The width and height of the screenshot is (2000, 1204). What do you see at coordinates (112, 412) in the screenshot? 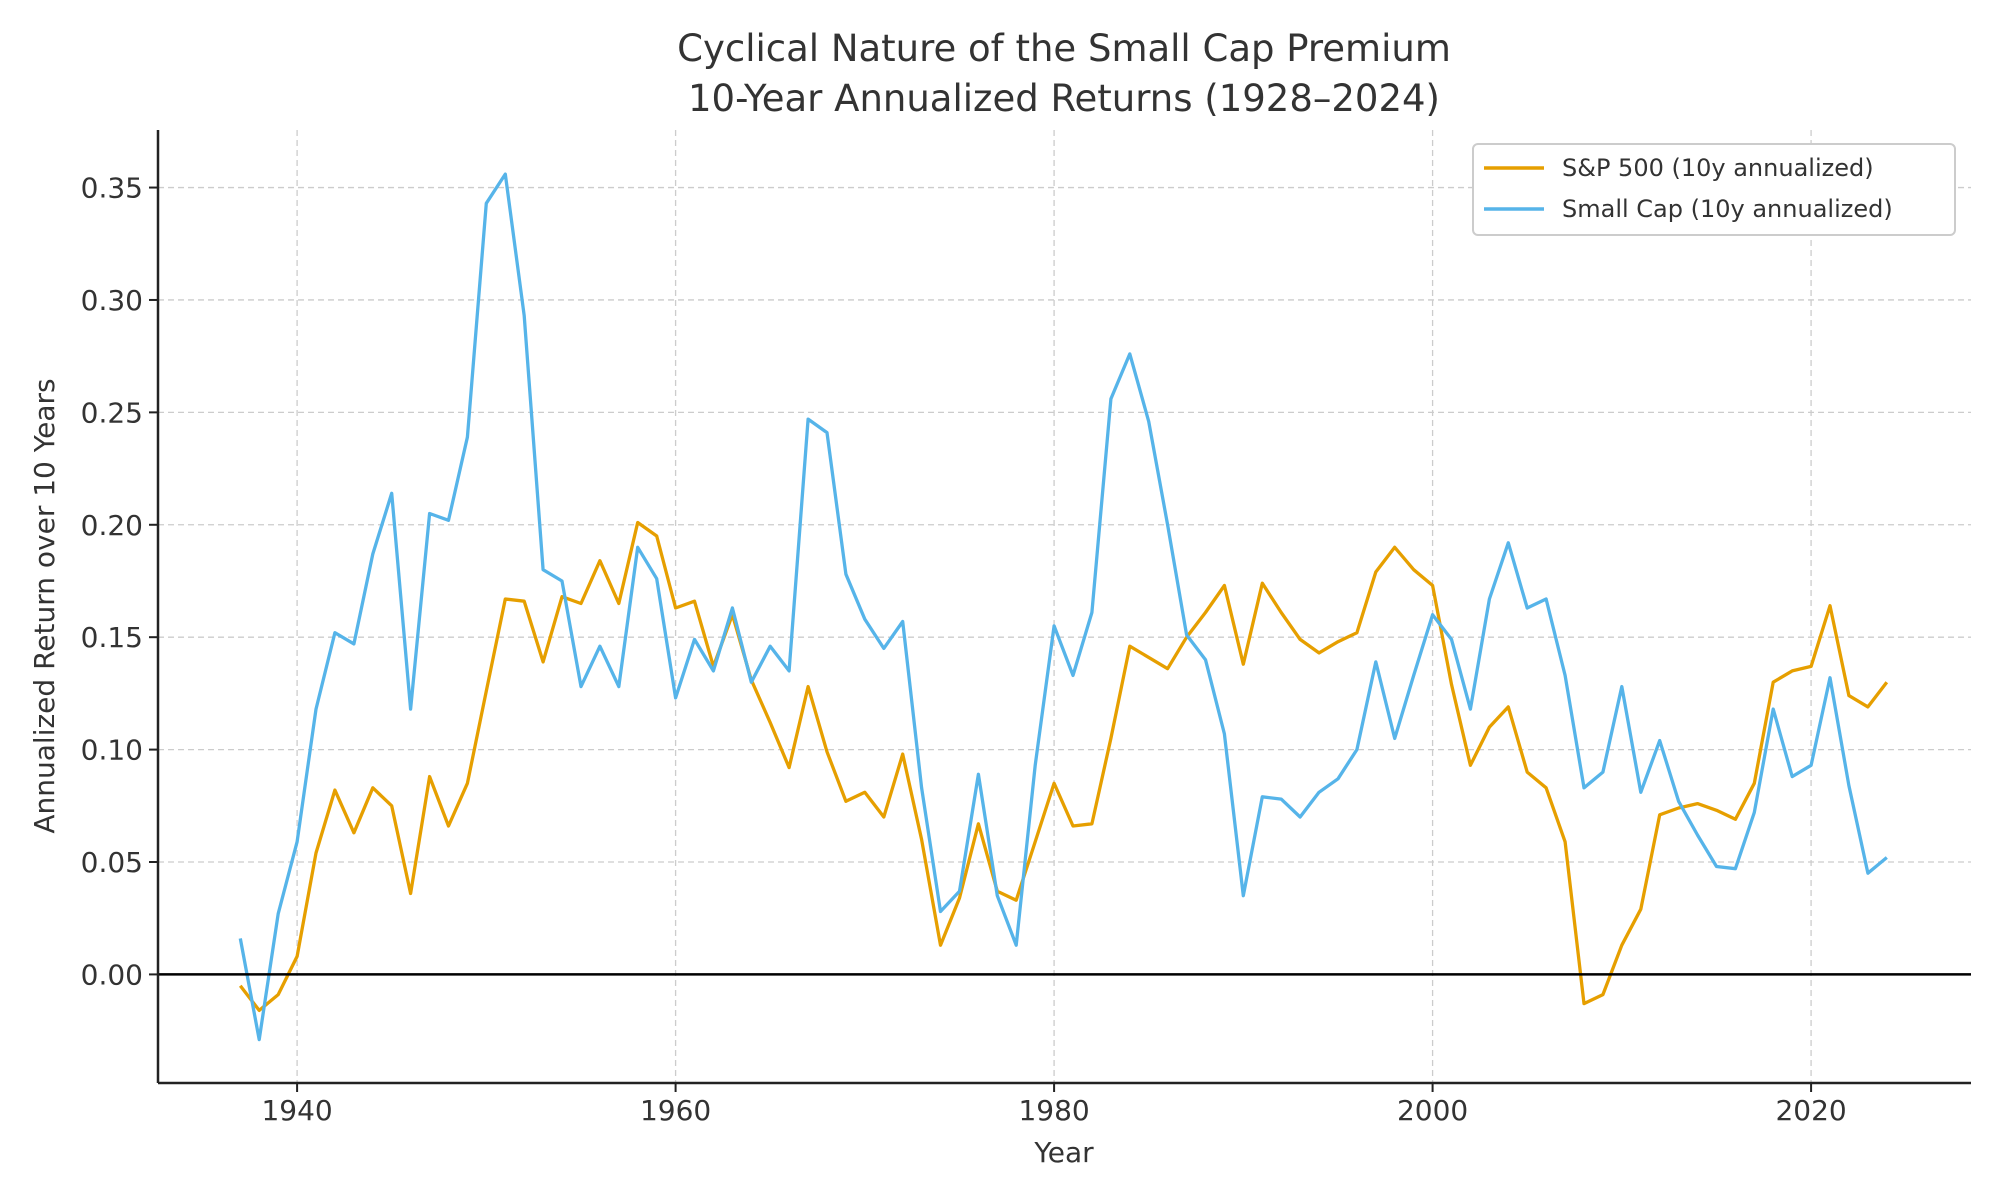
I see `y-tick-label: 0.25` at bounding box center [112, 412].